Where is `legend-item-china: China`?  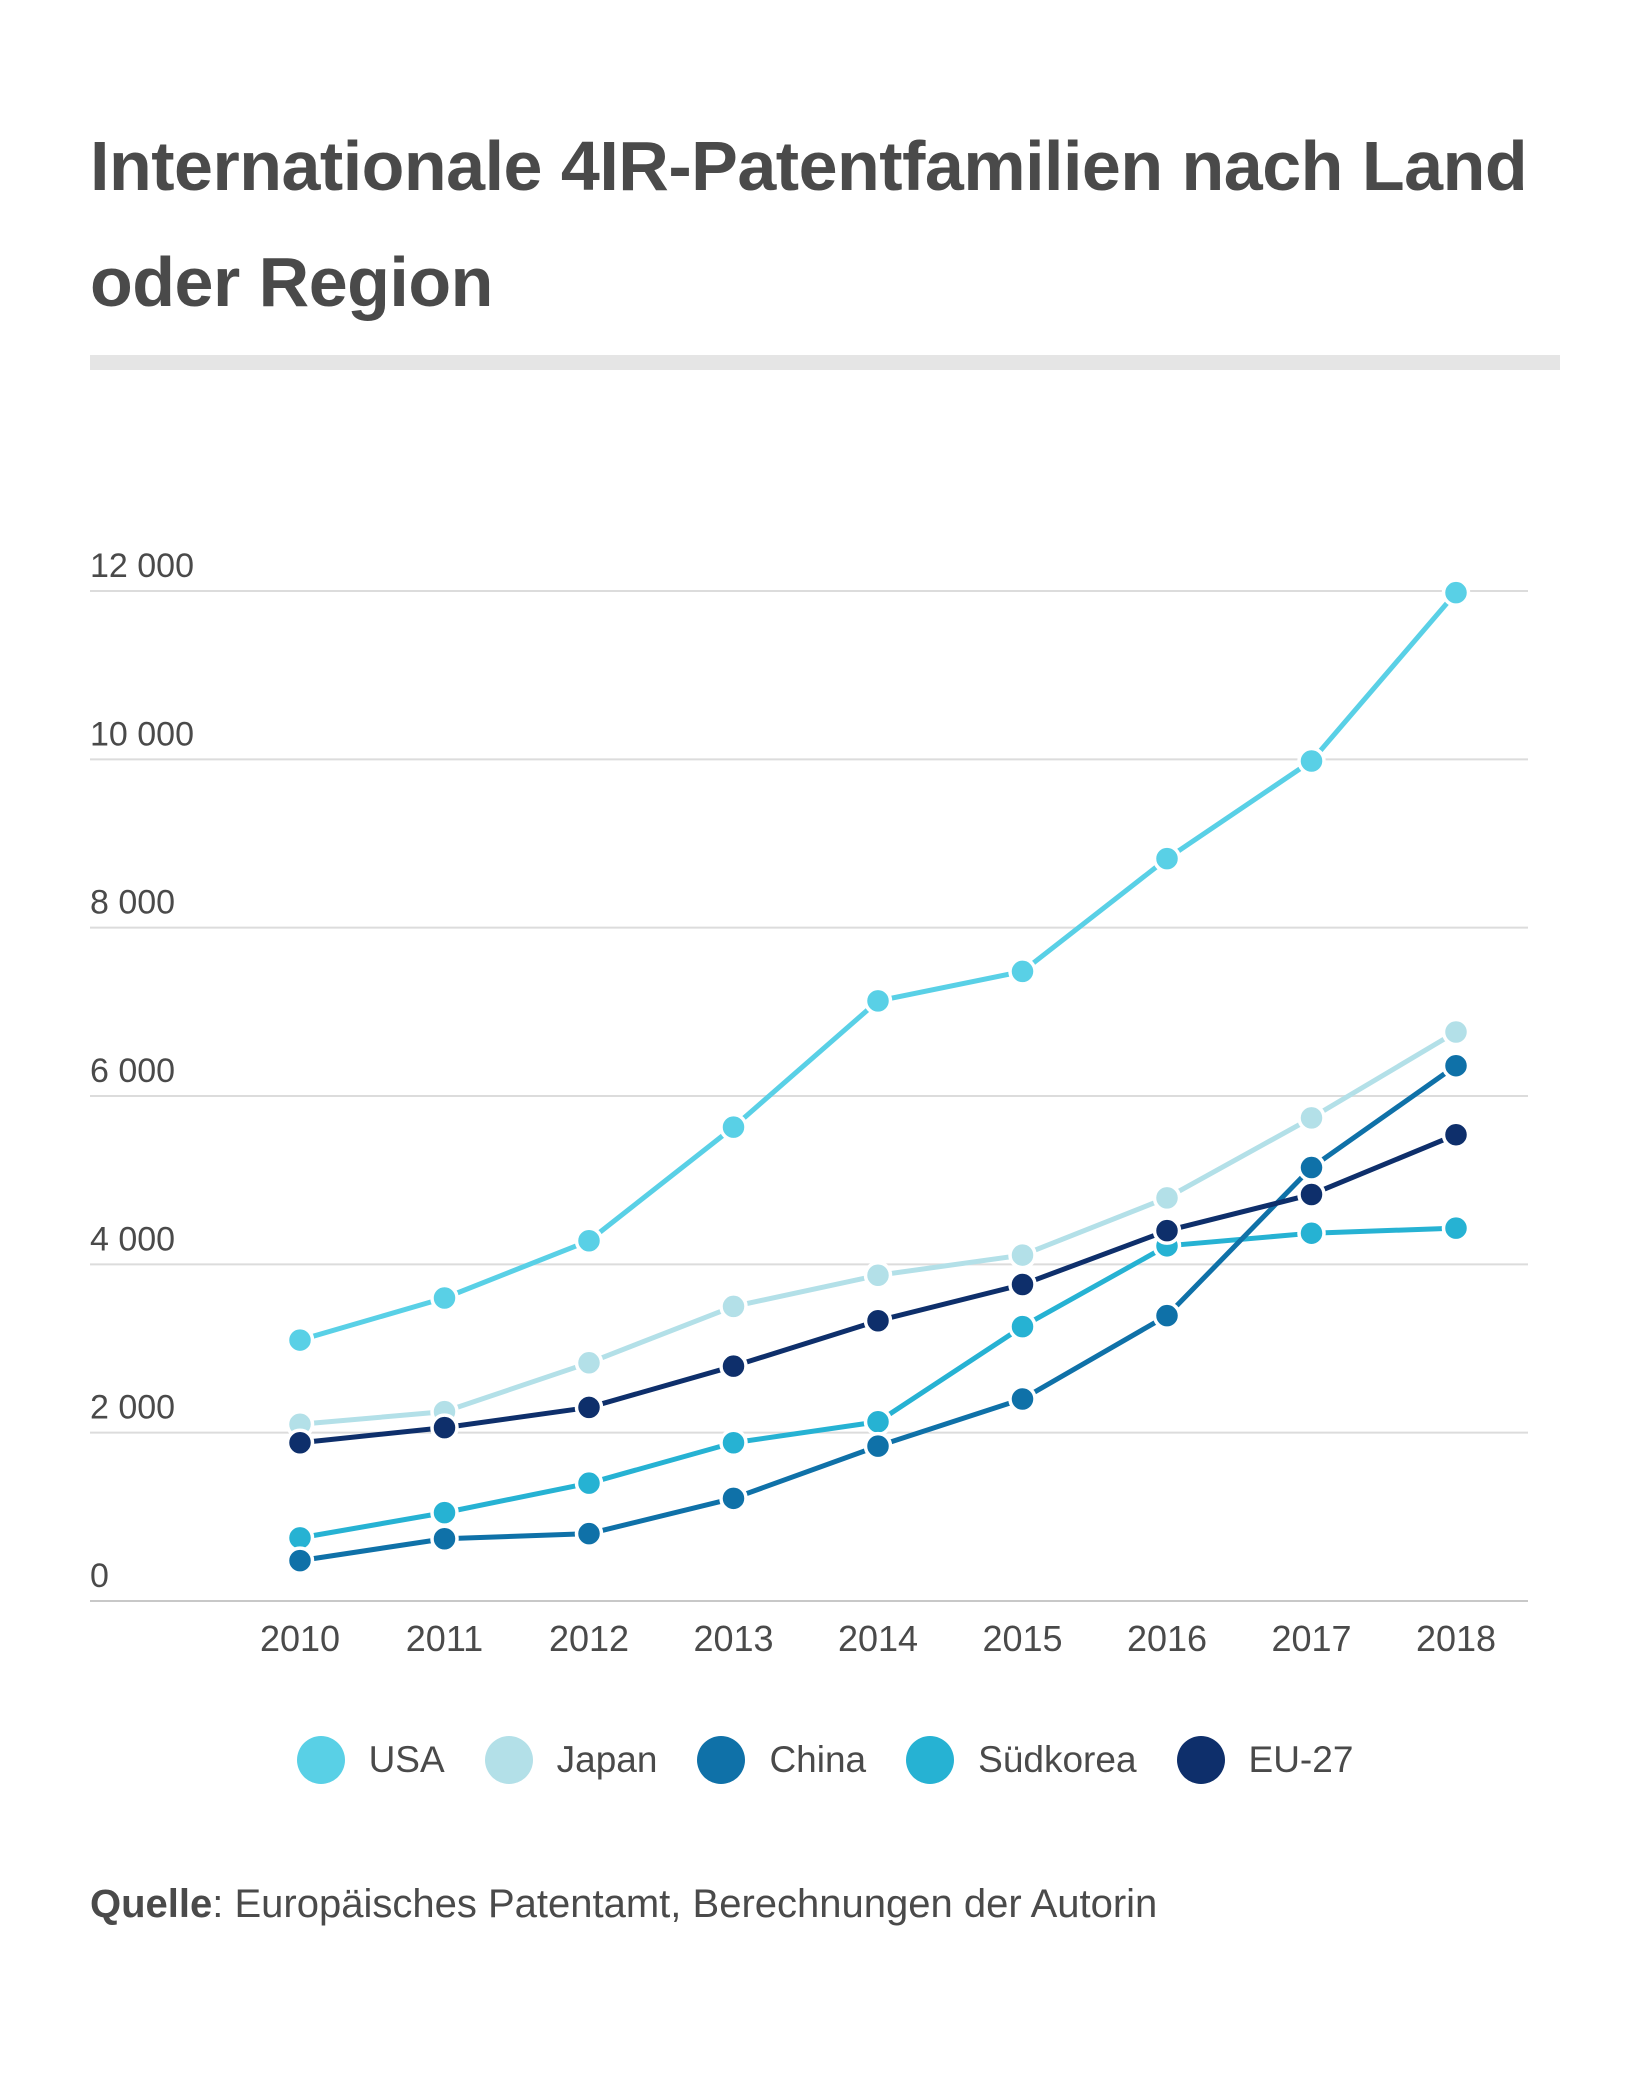 legend-item-china: China is located at coordinates (781, 1760).